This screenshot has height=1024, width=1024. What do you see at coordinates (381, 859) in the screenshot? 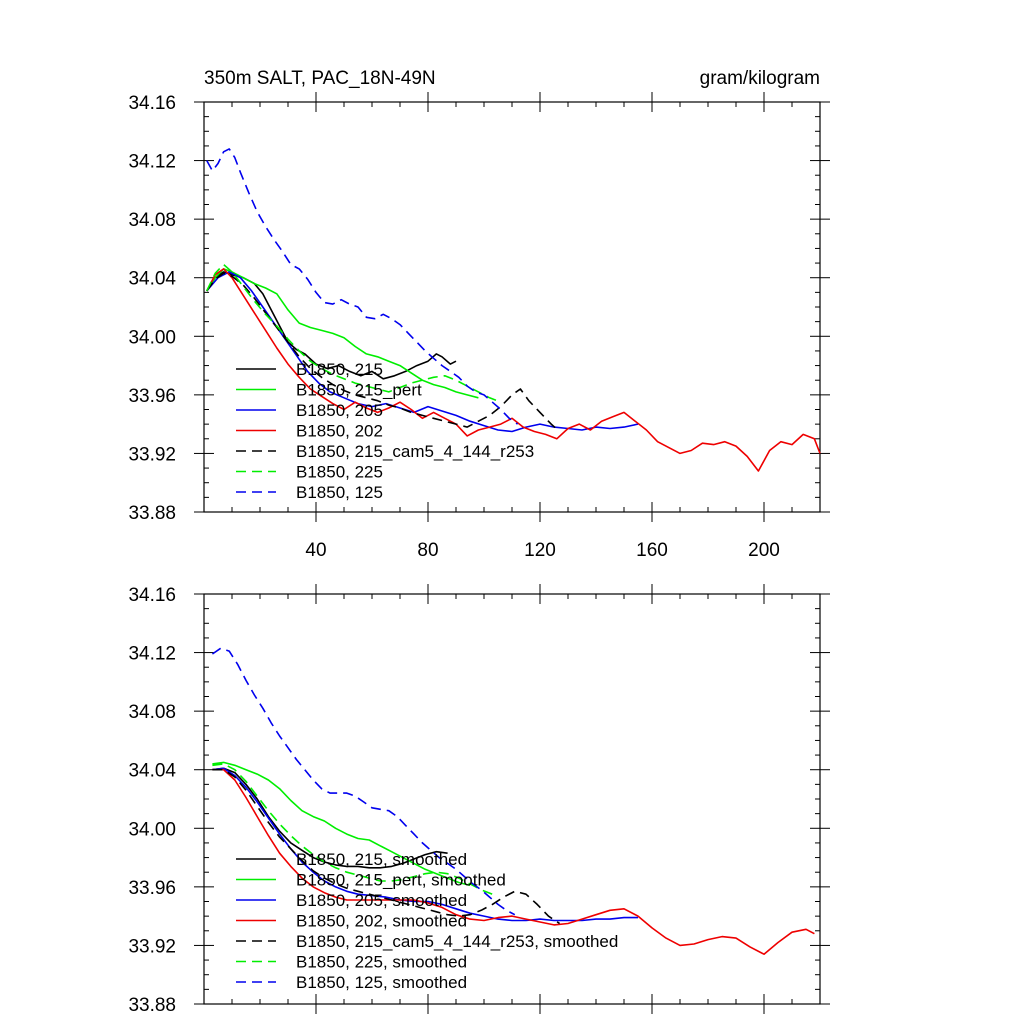
I see `legend-label: B1850, 215, smoothed` at bounding box center [381, 859].